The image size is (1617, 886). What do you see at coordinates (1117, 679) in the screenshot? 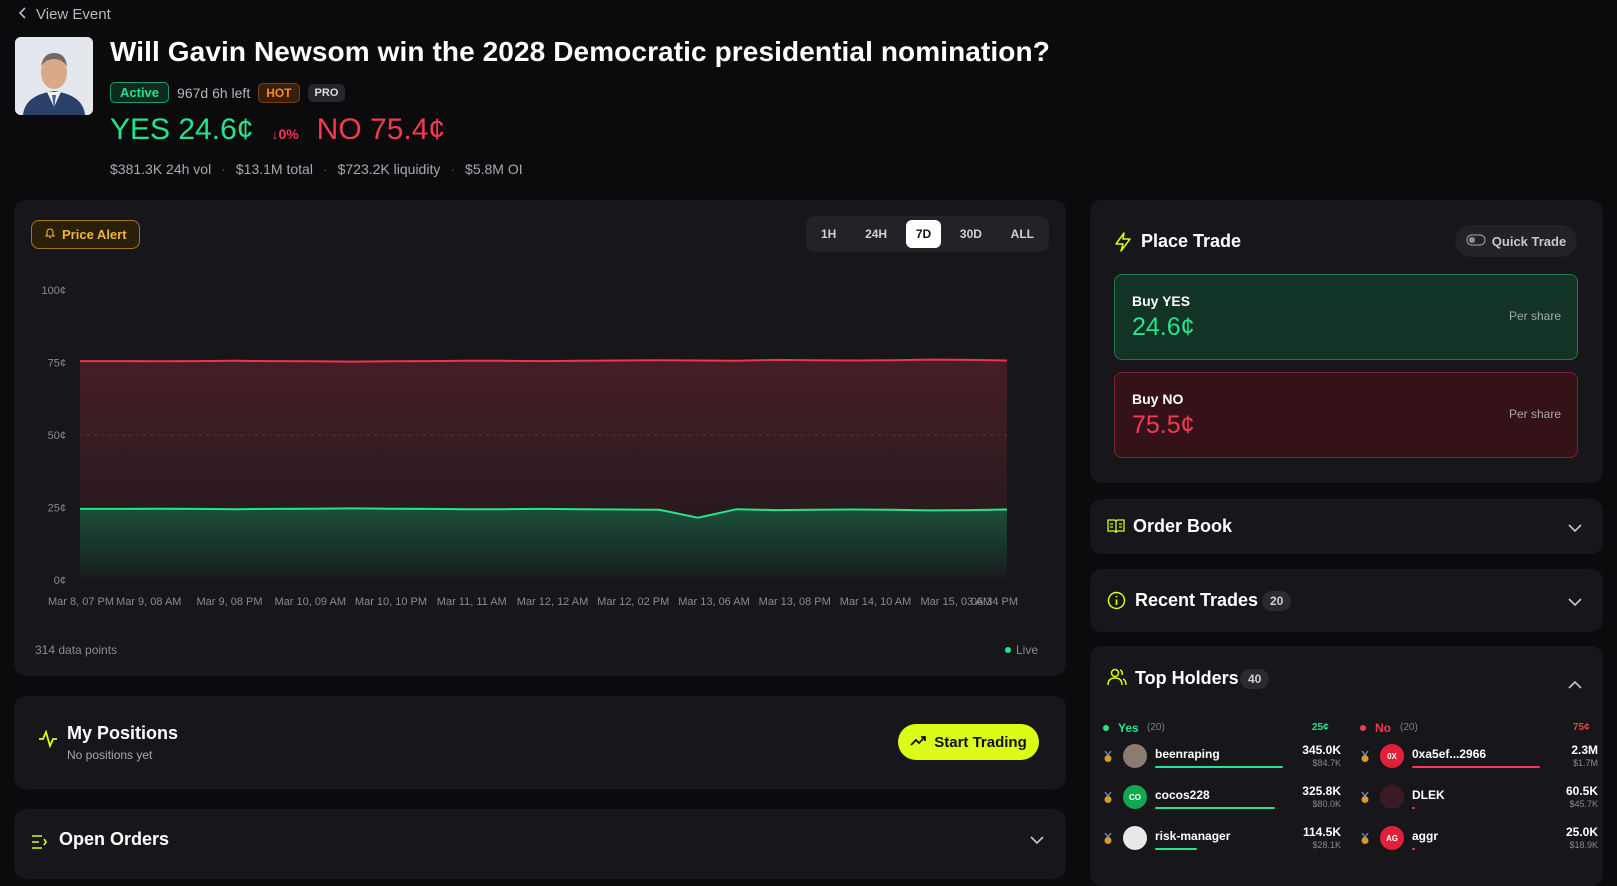
I see `users-icon` at bounding box center [1117, 679].